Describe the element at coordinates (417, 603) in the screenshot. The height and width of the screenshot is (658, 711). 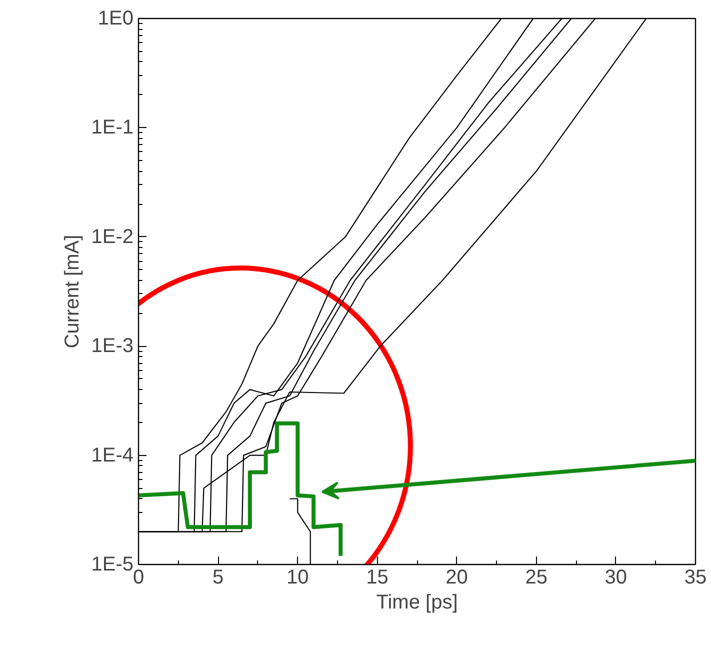
I see `x-axis-title: Time [ps]` at that location.